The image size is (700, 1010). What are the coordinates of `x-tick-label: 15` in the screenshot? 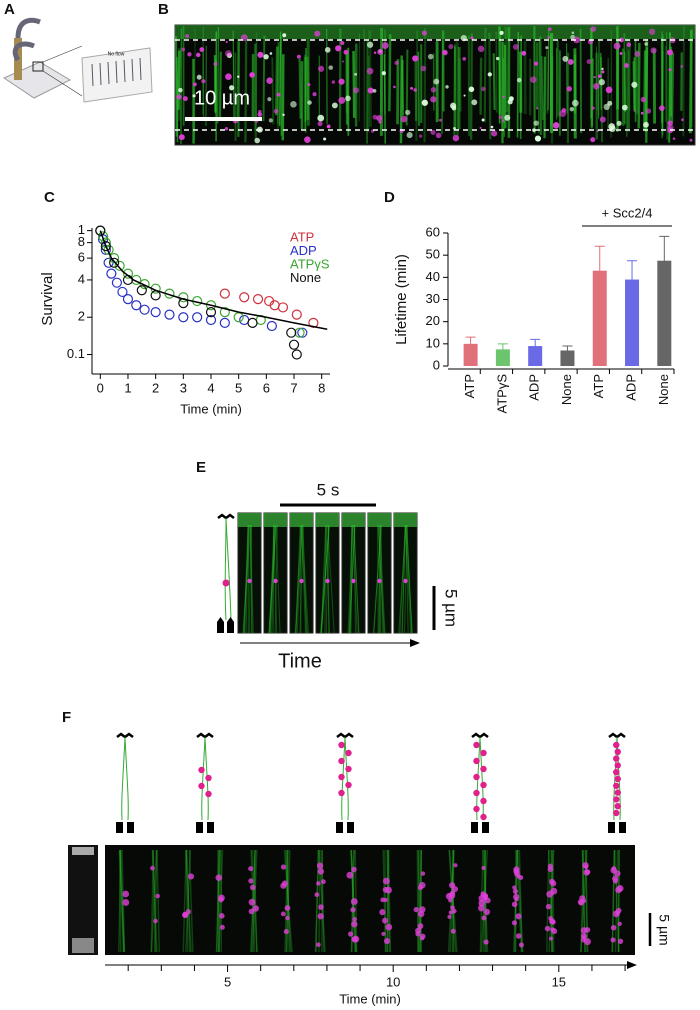 It's located at (559, 981).